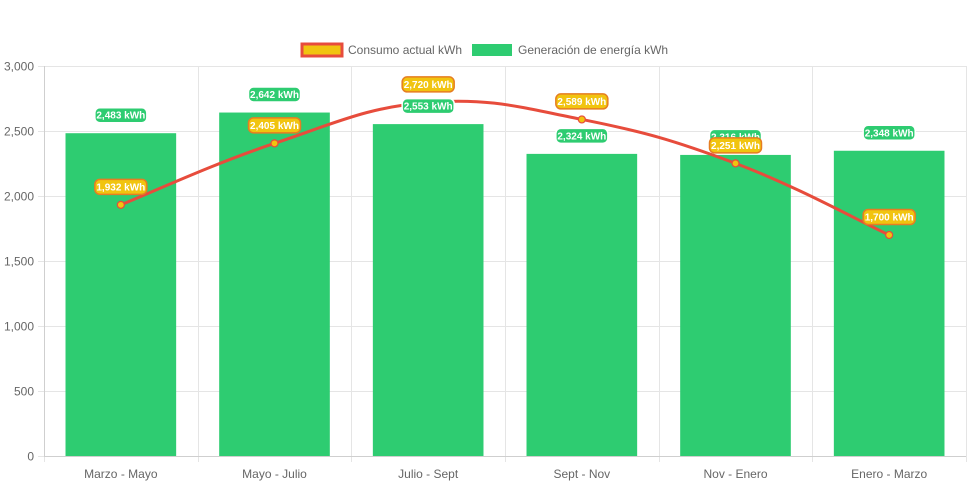 This screenshot has width=971, height=485. I want to click on legend-swatch-generacion, so click(492, 50).